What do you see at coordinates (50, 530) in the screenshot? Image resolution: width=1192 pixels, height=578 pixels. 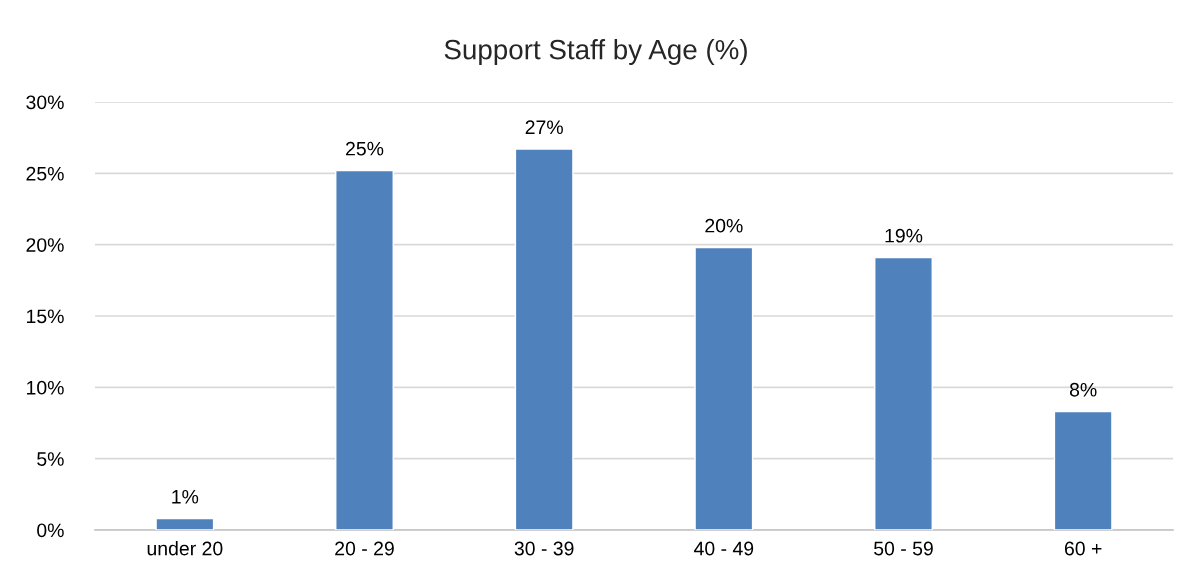 I see `y-tick-label: 0%` at bounding box center [50, 530].